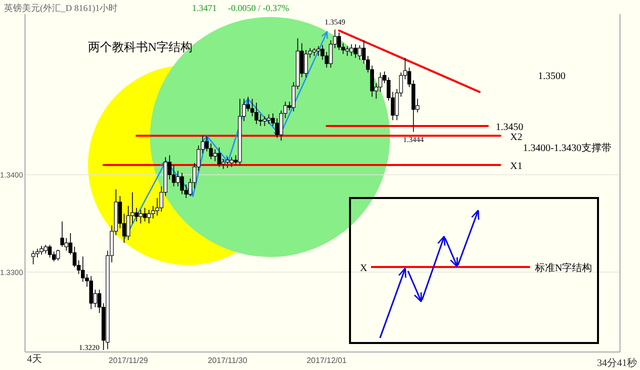 This screenshot has height=370, width=640. I want to click on text: 1.3471, so click(204, 8).